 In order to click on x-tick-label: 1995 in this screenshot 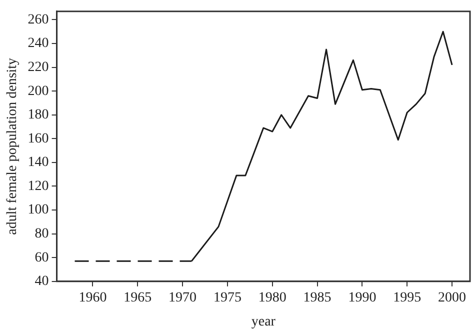, I will do `click(407, 298)`.